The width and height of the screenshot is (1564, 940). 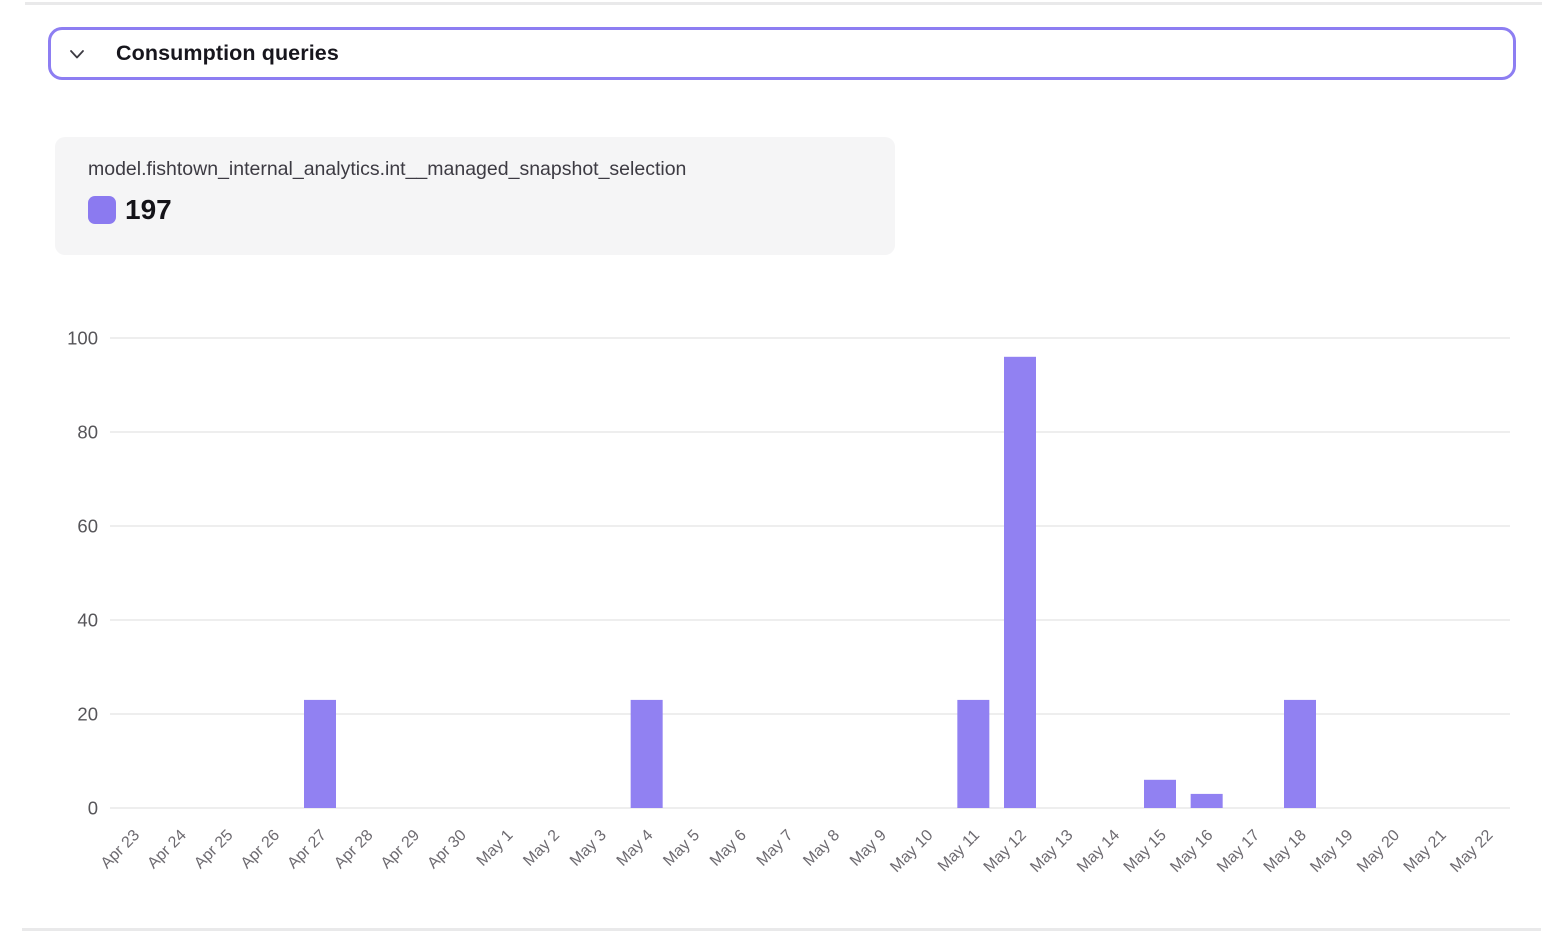 I want to click on x-axis-tick-label: May 6, so click(x=728, y=848).